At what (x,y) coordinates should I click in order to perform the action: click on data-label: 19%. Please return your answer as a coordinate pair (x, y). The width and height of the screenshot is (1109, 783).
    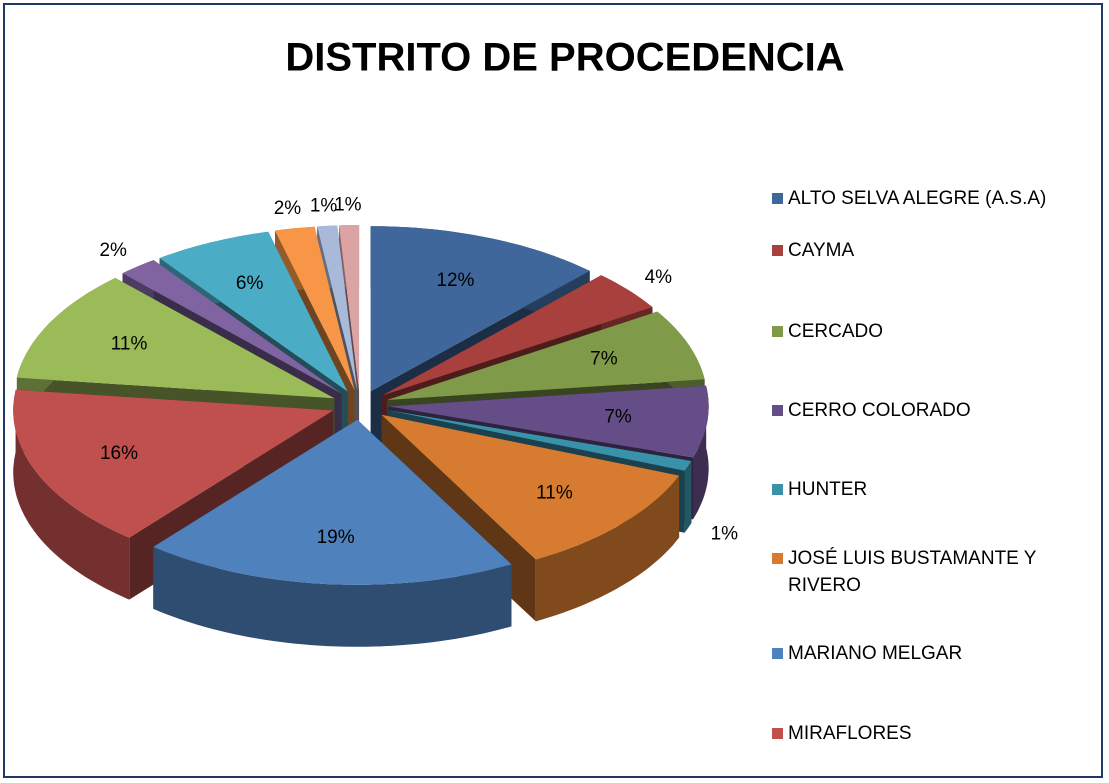
    Looking at the image, I should click on (336, 537).